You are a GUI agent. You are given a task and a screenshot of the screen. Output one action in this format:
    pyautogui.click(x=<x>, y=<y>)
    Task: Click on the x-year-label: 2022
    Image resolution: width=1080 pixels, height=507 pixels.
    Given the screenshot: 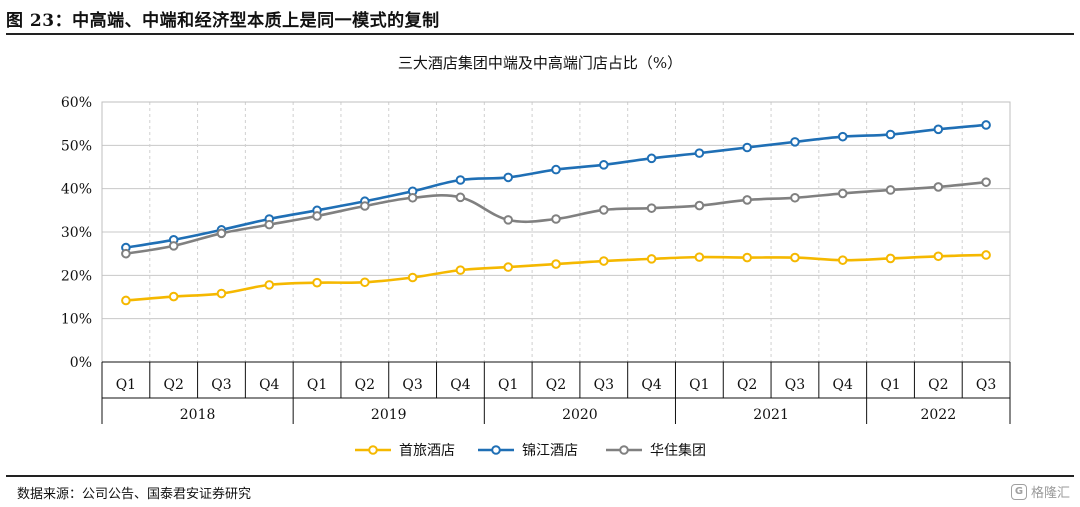 What is the action you would take?
    pyautogui.click(x=938, y=415)
    